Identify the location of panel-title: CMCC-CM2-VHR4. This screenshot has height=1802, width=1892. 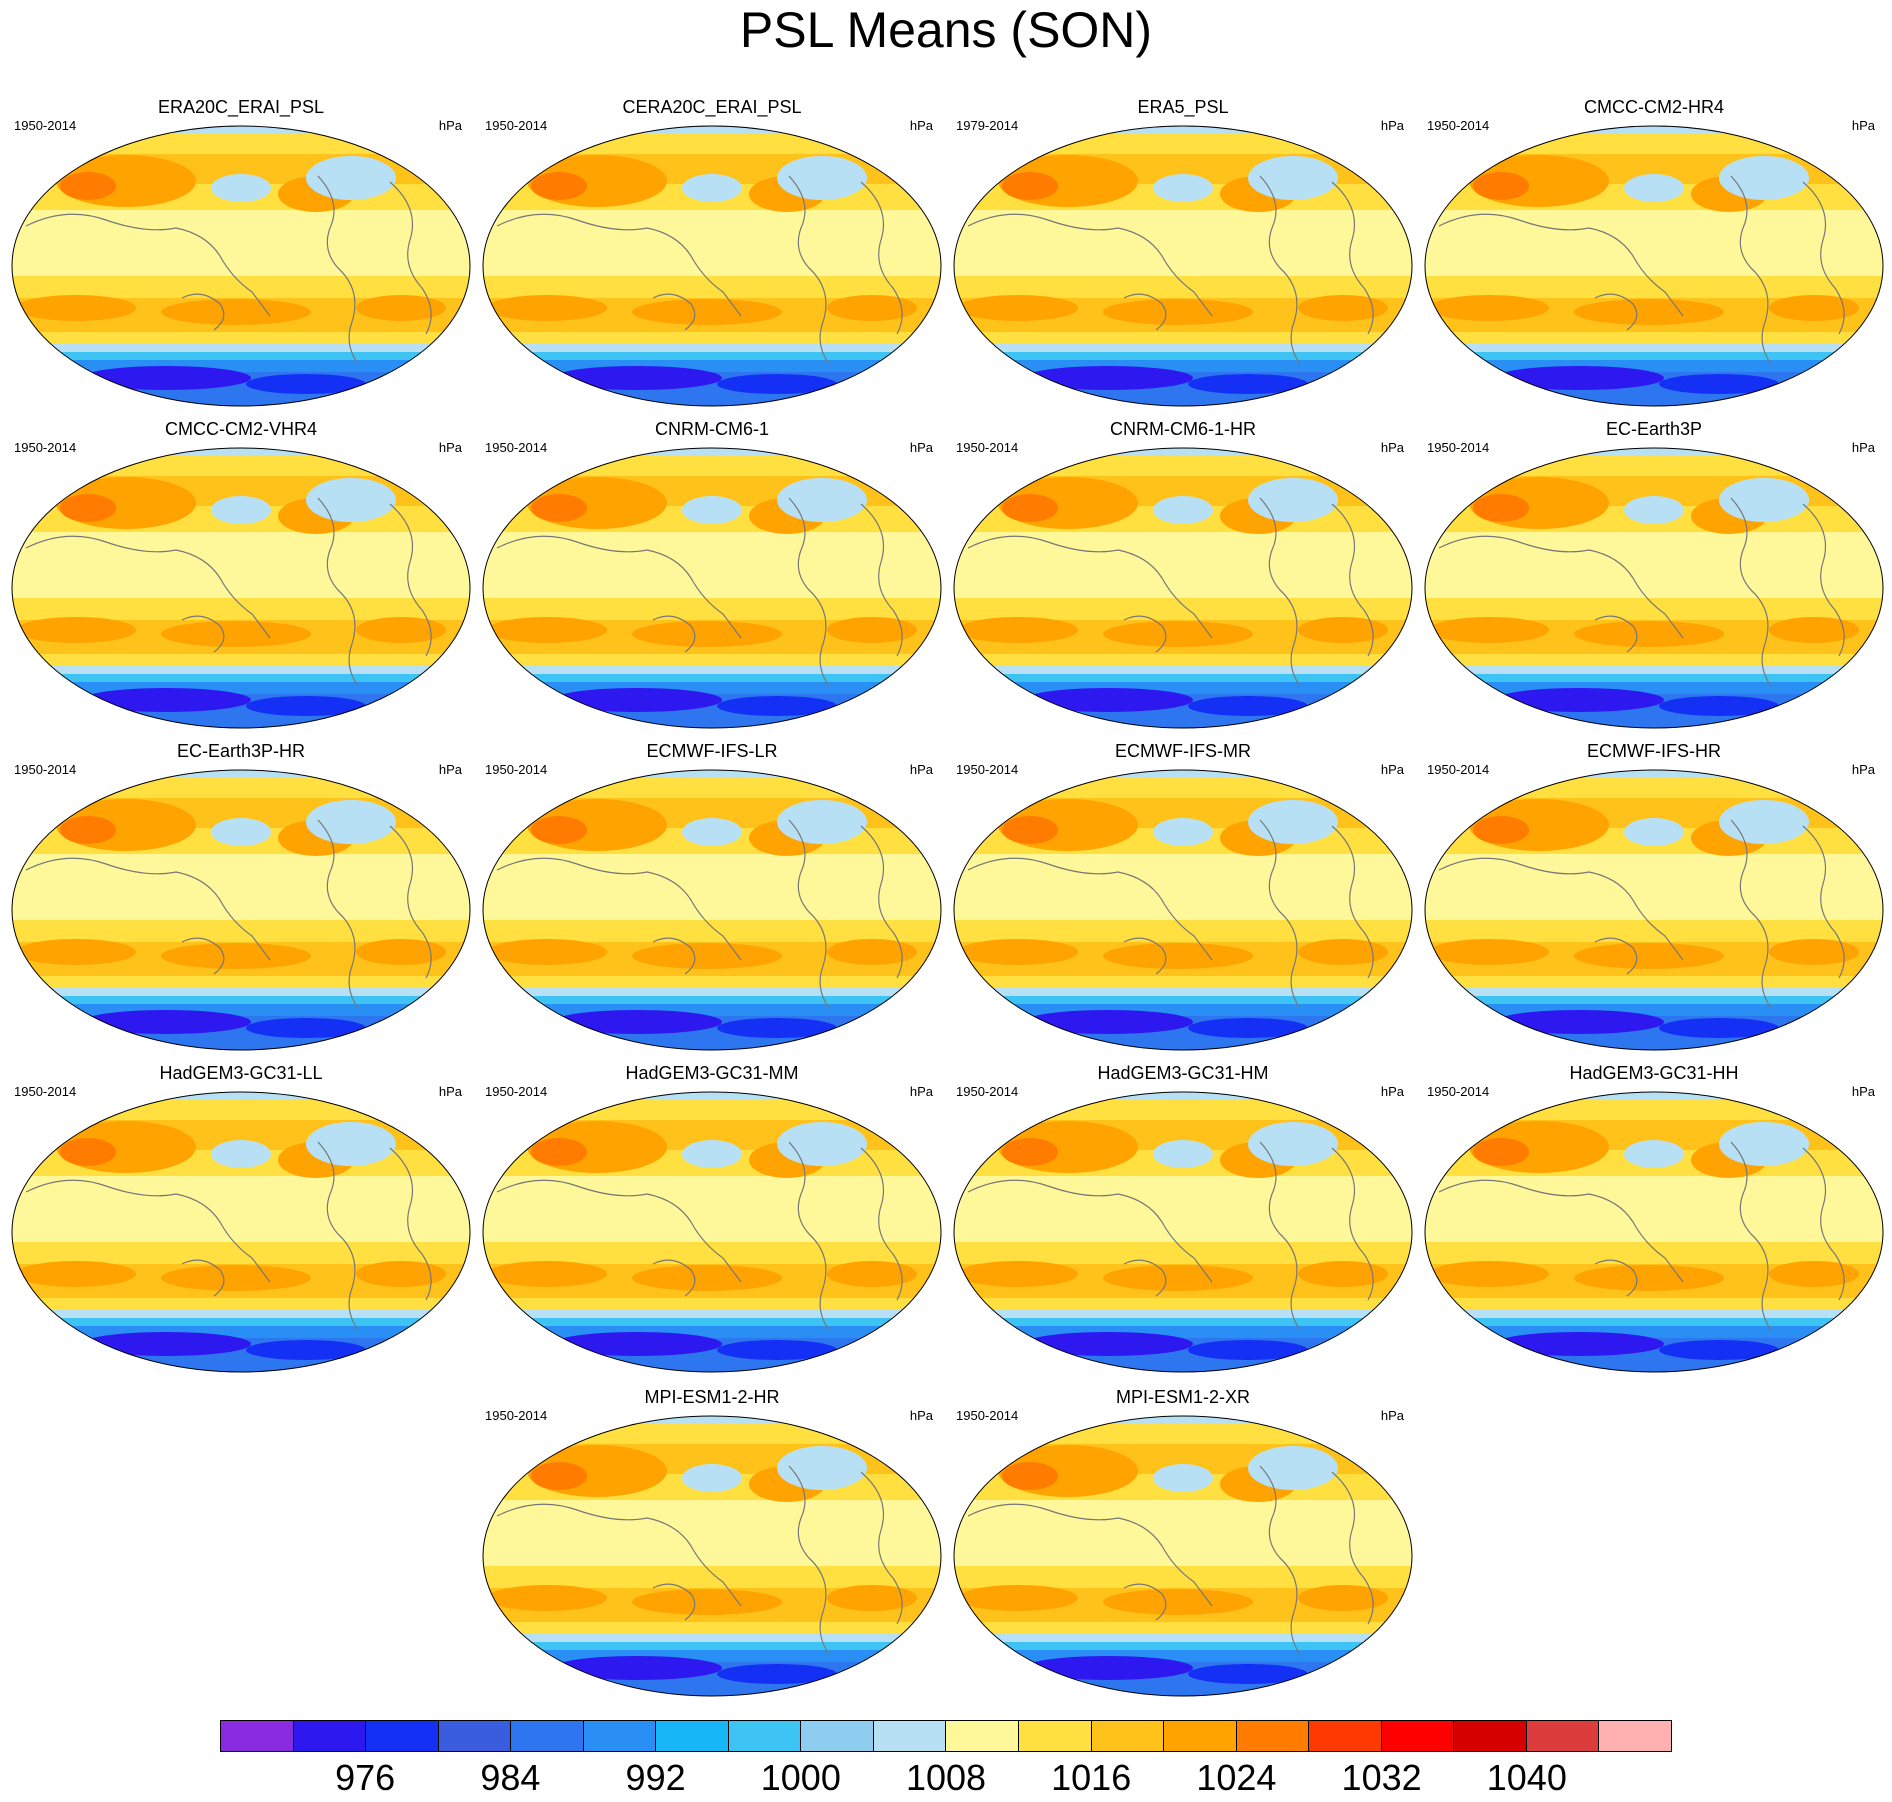
(241, 429).